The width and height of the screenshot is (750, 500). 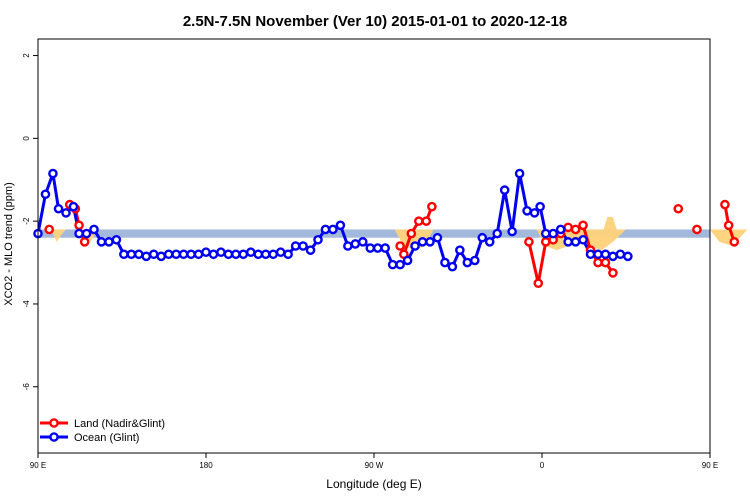 I want to click on x-tick-label: 90 W, so click(x=374, y=465).